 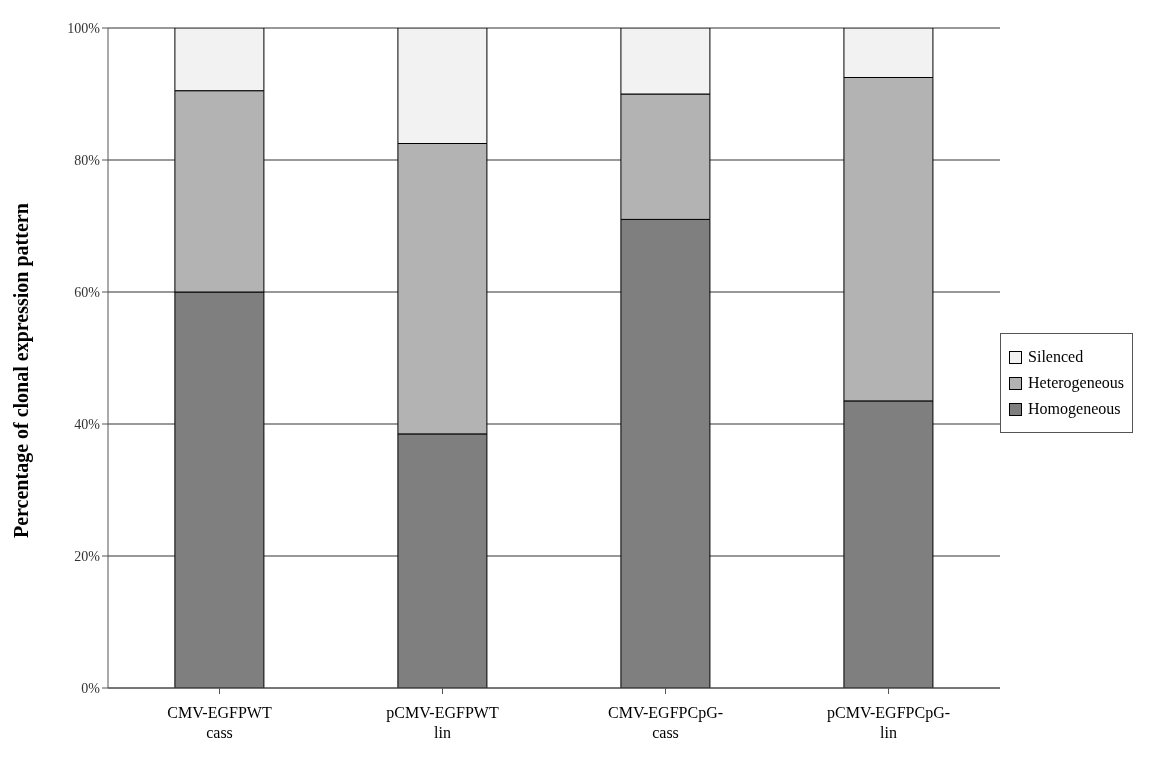 I want to click on x-tick-label: pCMV-EGFPWT lin, so click(x=442, y=722).